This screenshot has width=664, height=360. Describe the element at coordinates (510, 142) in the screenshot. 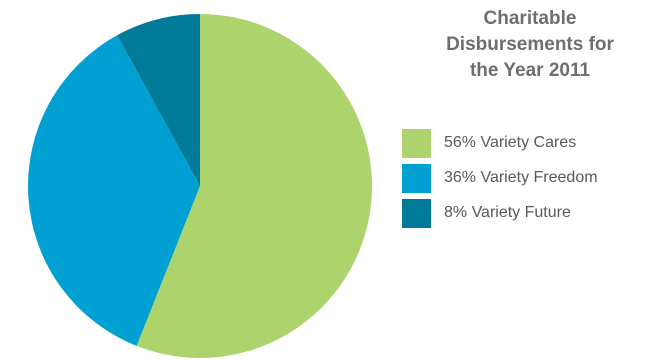

I see `legend-label: 56% Variety Cares` at that location.